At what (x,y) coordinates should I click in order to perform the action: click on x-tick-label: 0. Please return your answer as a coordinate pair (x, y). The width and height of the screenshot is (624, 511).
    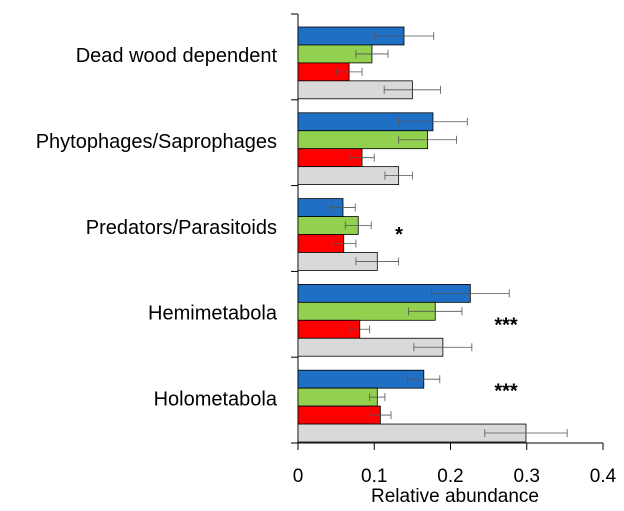
    Looking at the image, I should click on (298, 476).